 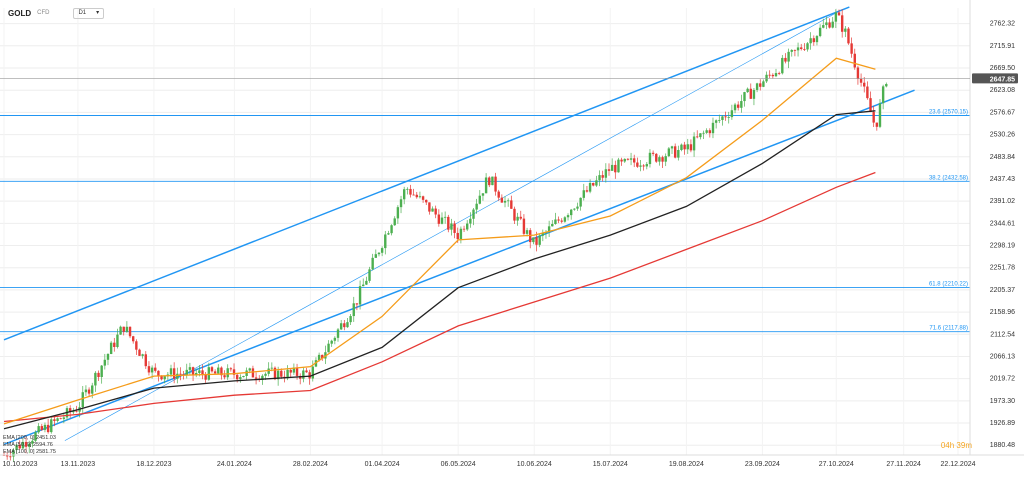 What do you see at coordinates (98, 12) in the screenshot?
I see `chevron-down-icon: ▾` at bounding box center [98, 12].